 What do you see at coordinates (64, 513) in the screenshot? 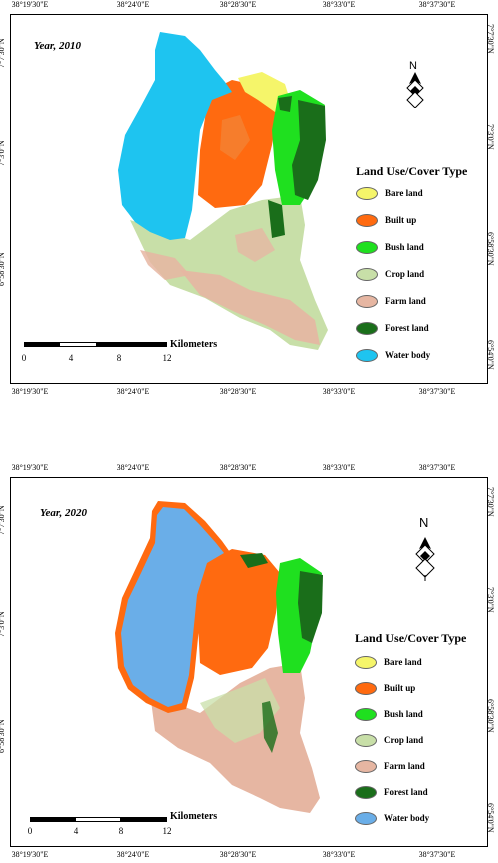
I see `map-year-title: Year, 2020` at bounding box center [64, 513].